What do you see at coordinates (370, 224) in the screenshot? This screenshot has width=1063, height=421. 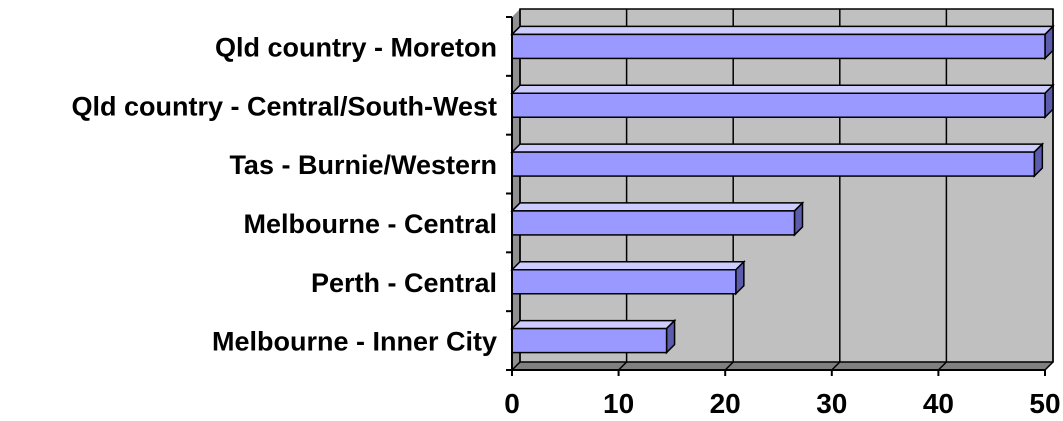 I see `category-label: Melbourne - Central` at bounding box center [370, 224].